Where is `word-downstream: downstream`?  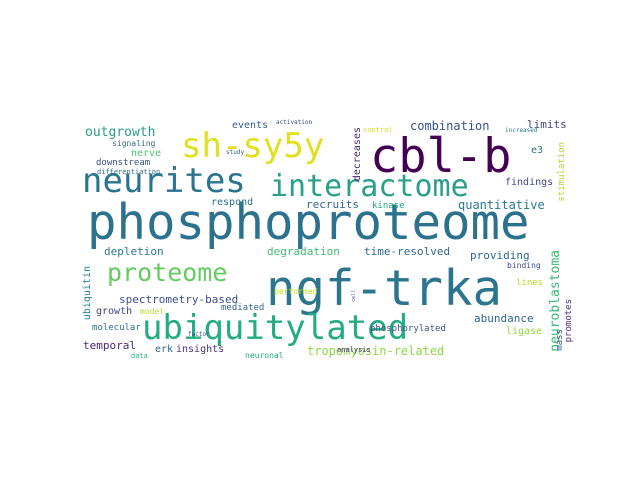
word-downstream: downstream is located at coordinates (123, 163).